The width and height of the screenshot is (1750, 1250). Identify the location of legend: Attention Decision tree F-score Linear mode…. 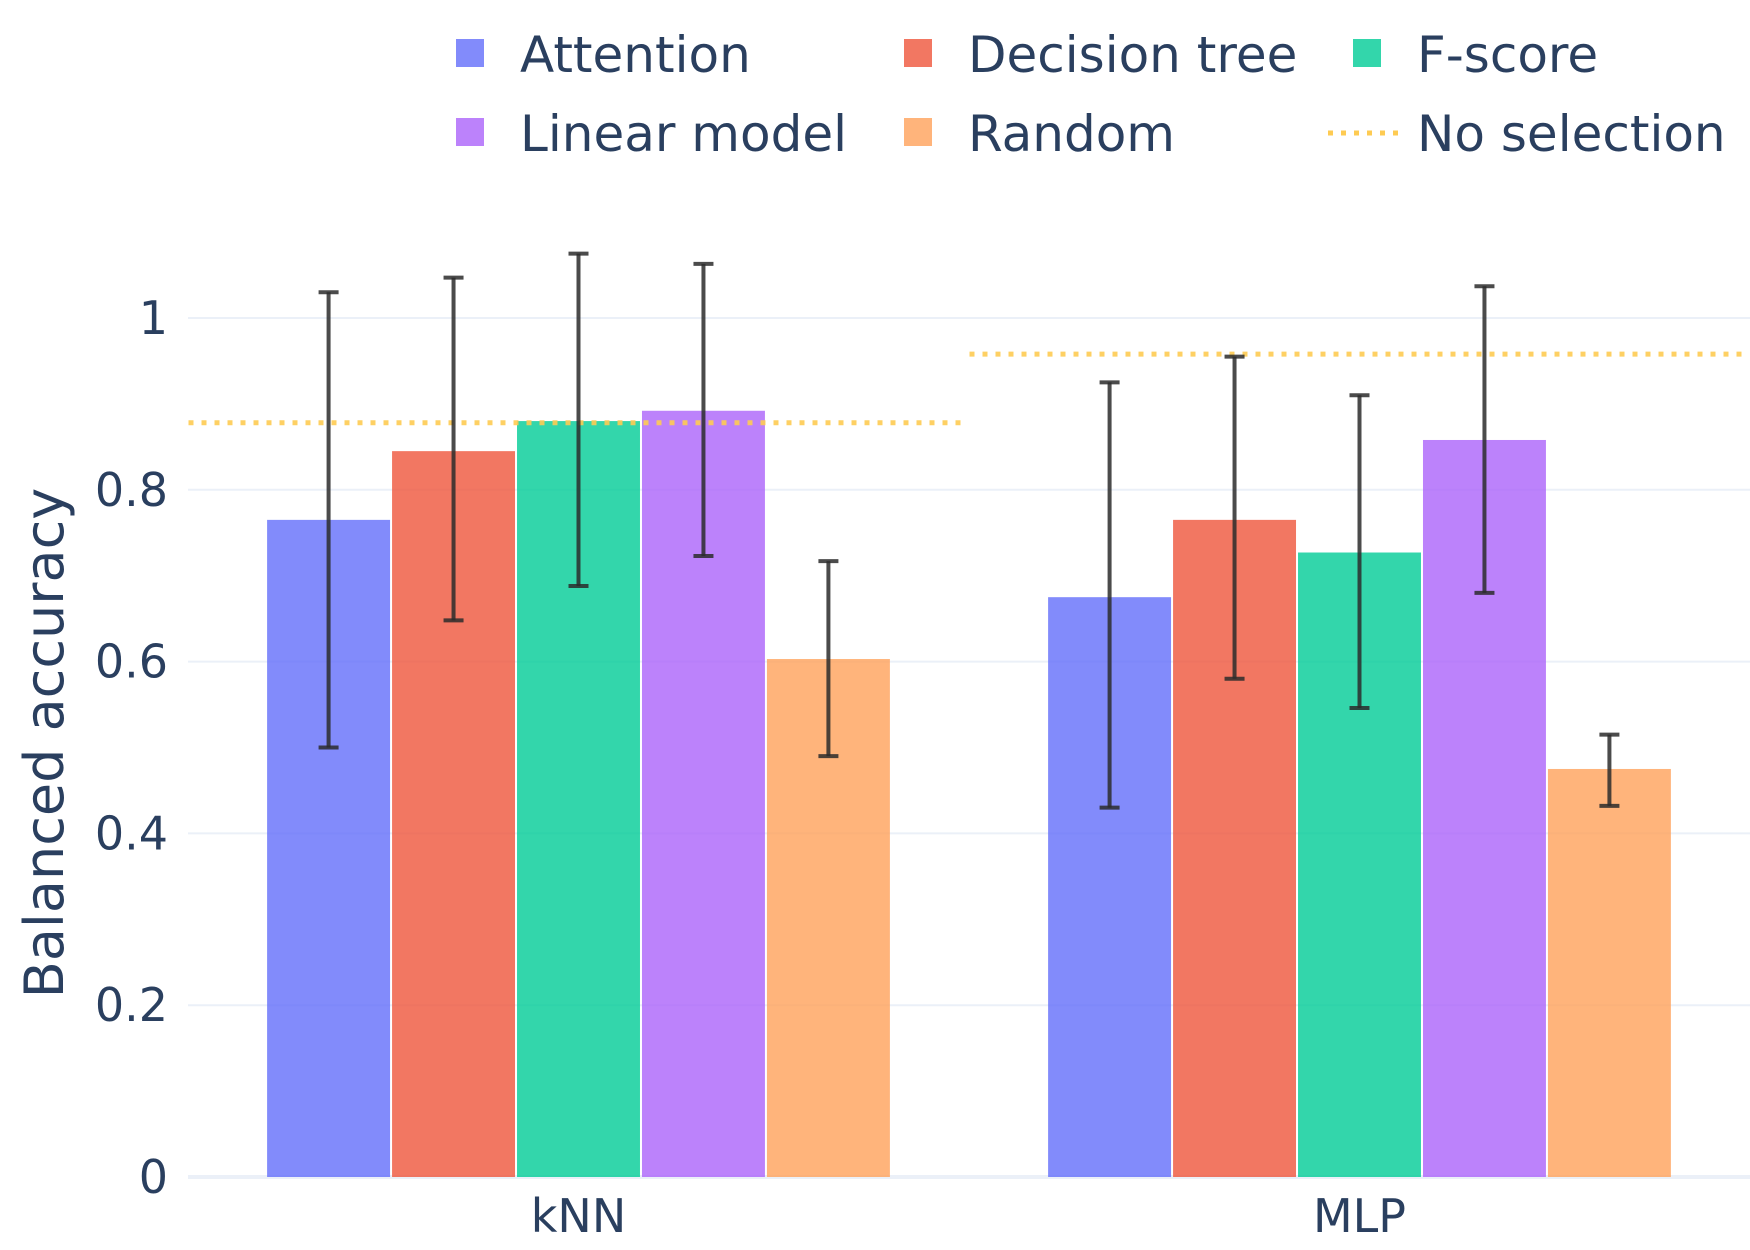
(1091, 94).